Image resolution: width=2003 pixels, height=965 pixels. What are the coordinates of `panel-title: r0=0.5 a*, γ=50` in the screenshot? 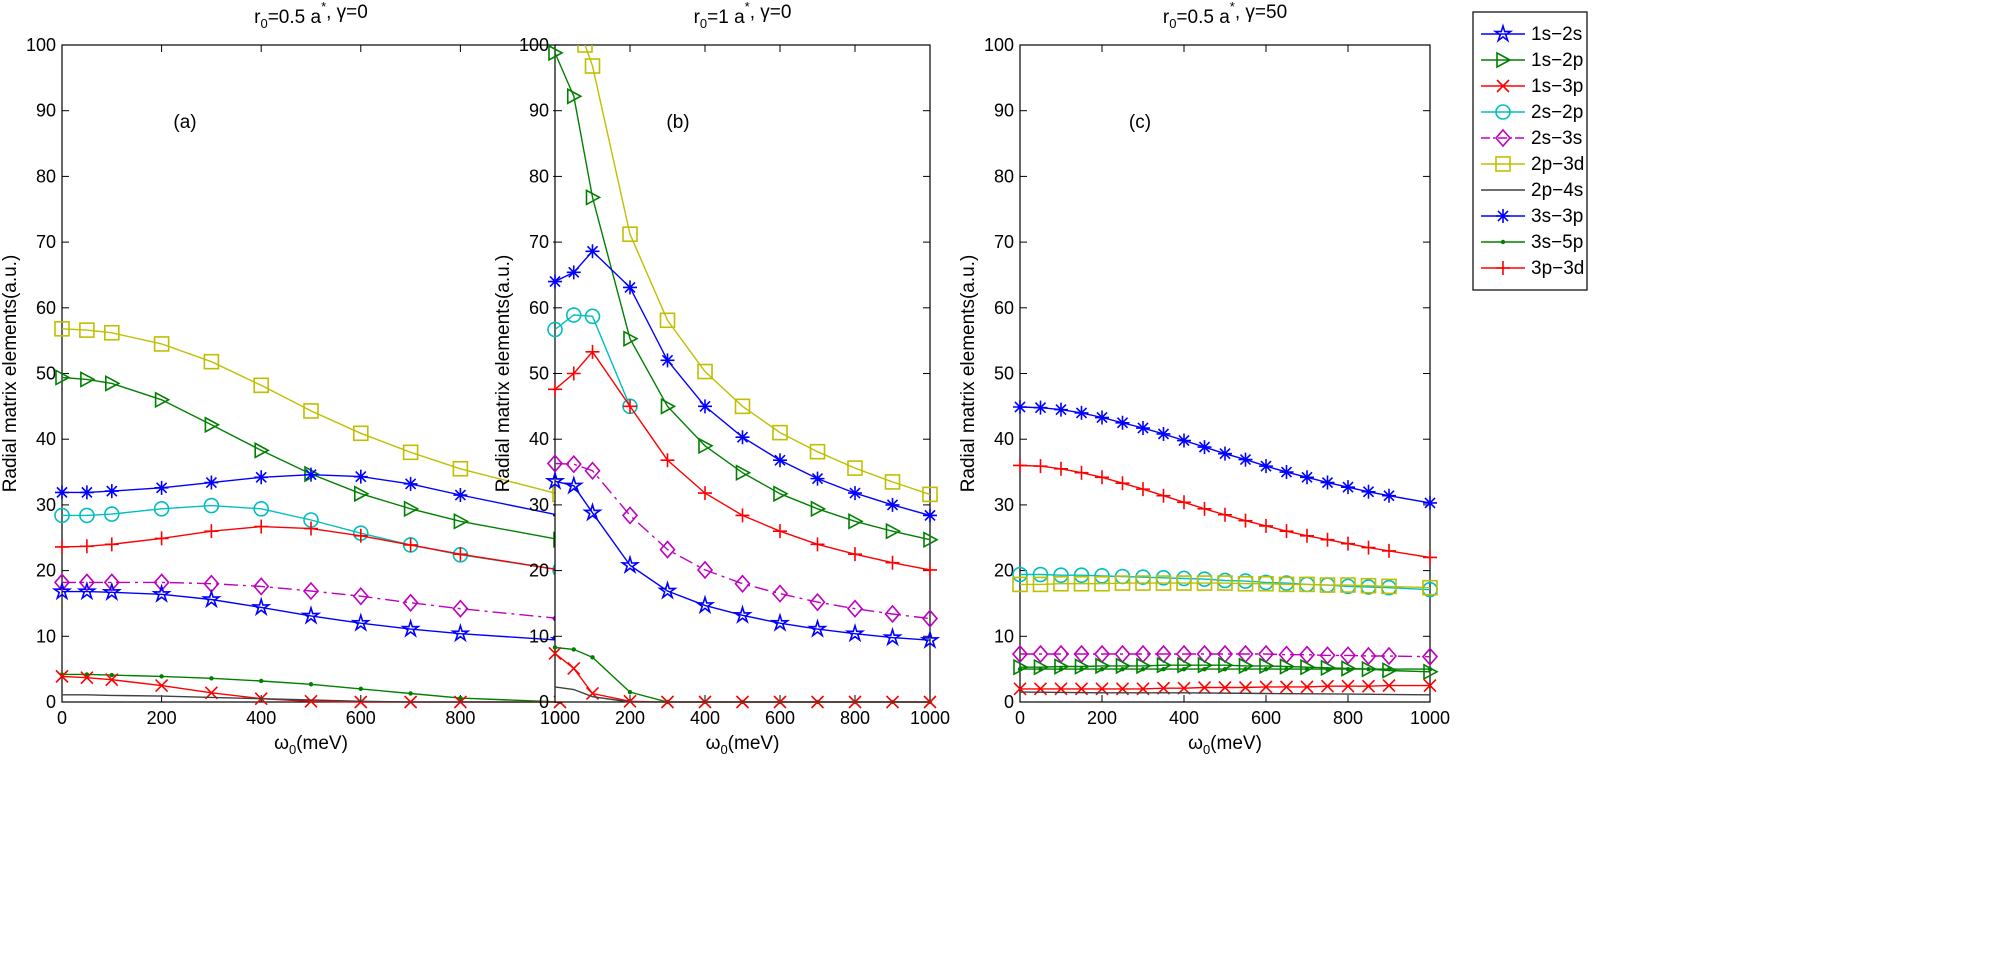 It's located at (1225, 15).